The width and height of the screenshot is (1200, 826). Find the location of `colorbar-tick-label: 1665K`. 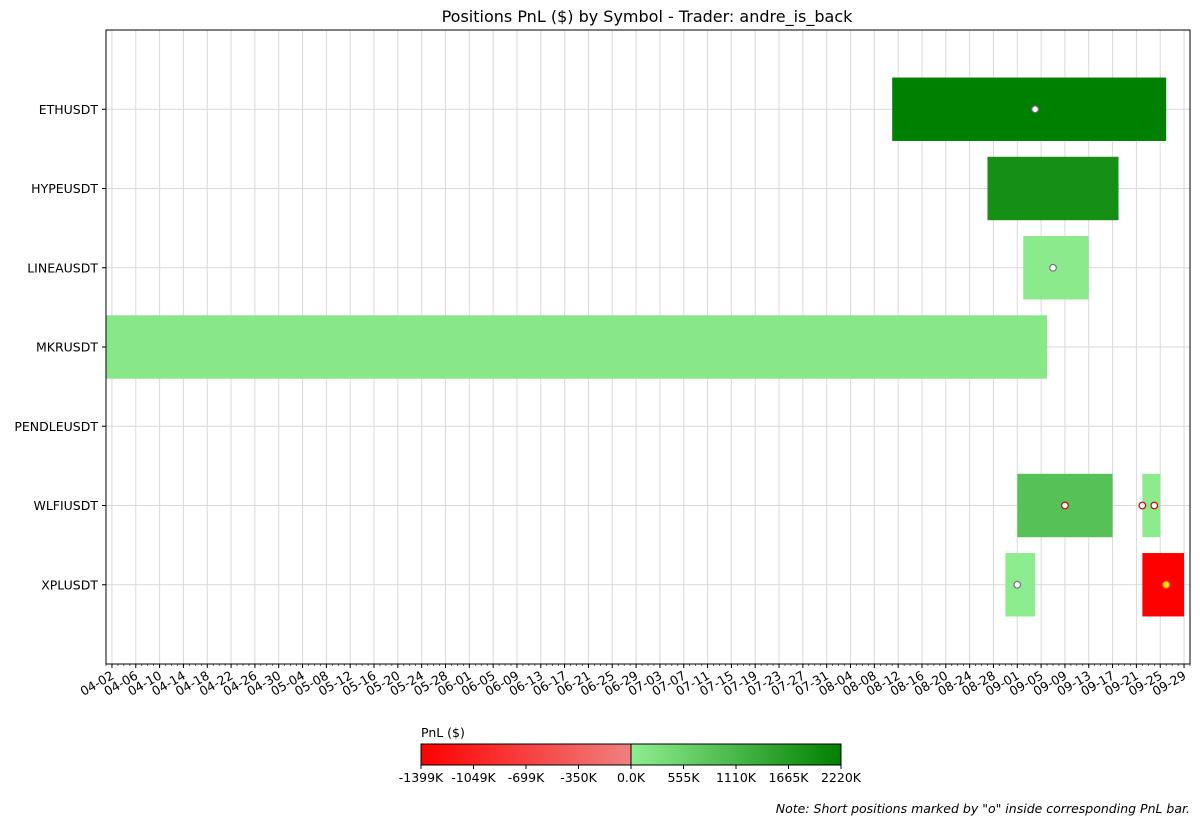

colorbar-tick-label: 1665K is located at coordinates (788, 777).